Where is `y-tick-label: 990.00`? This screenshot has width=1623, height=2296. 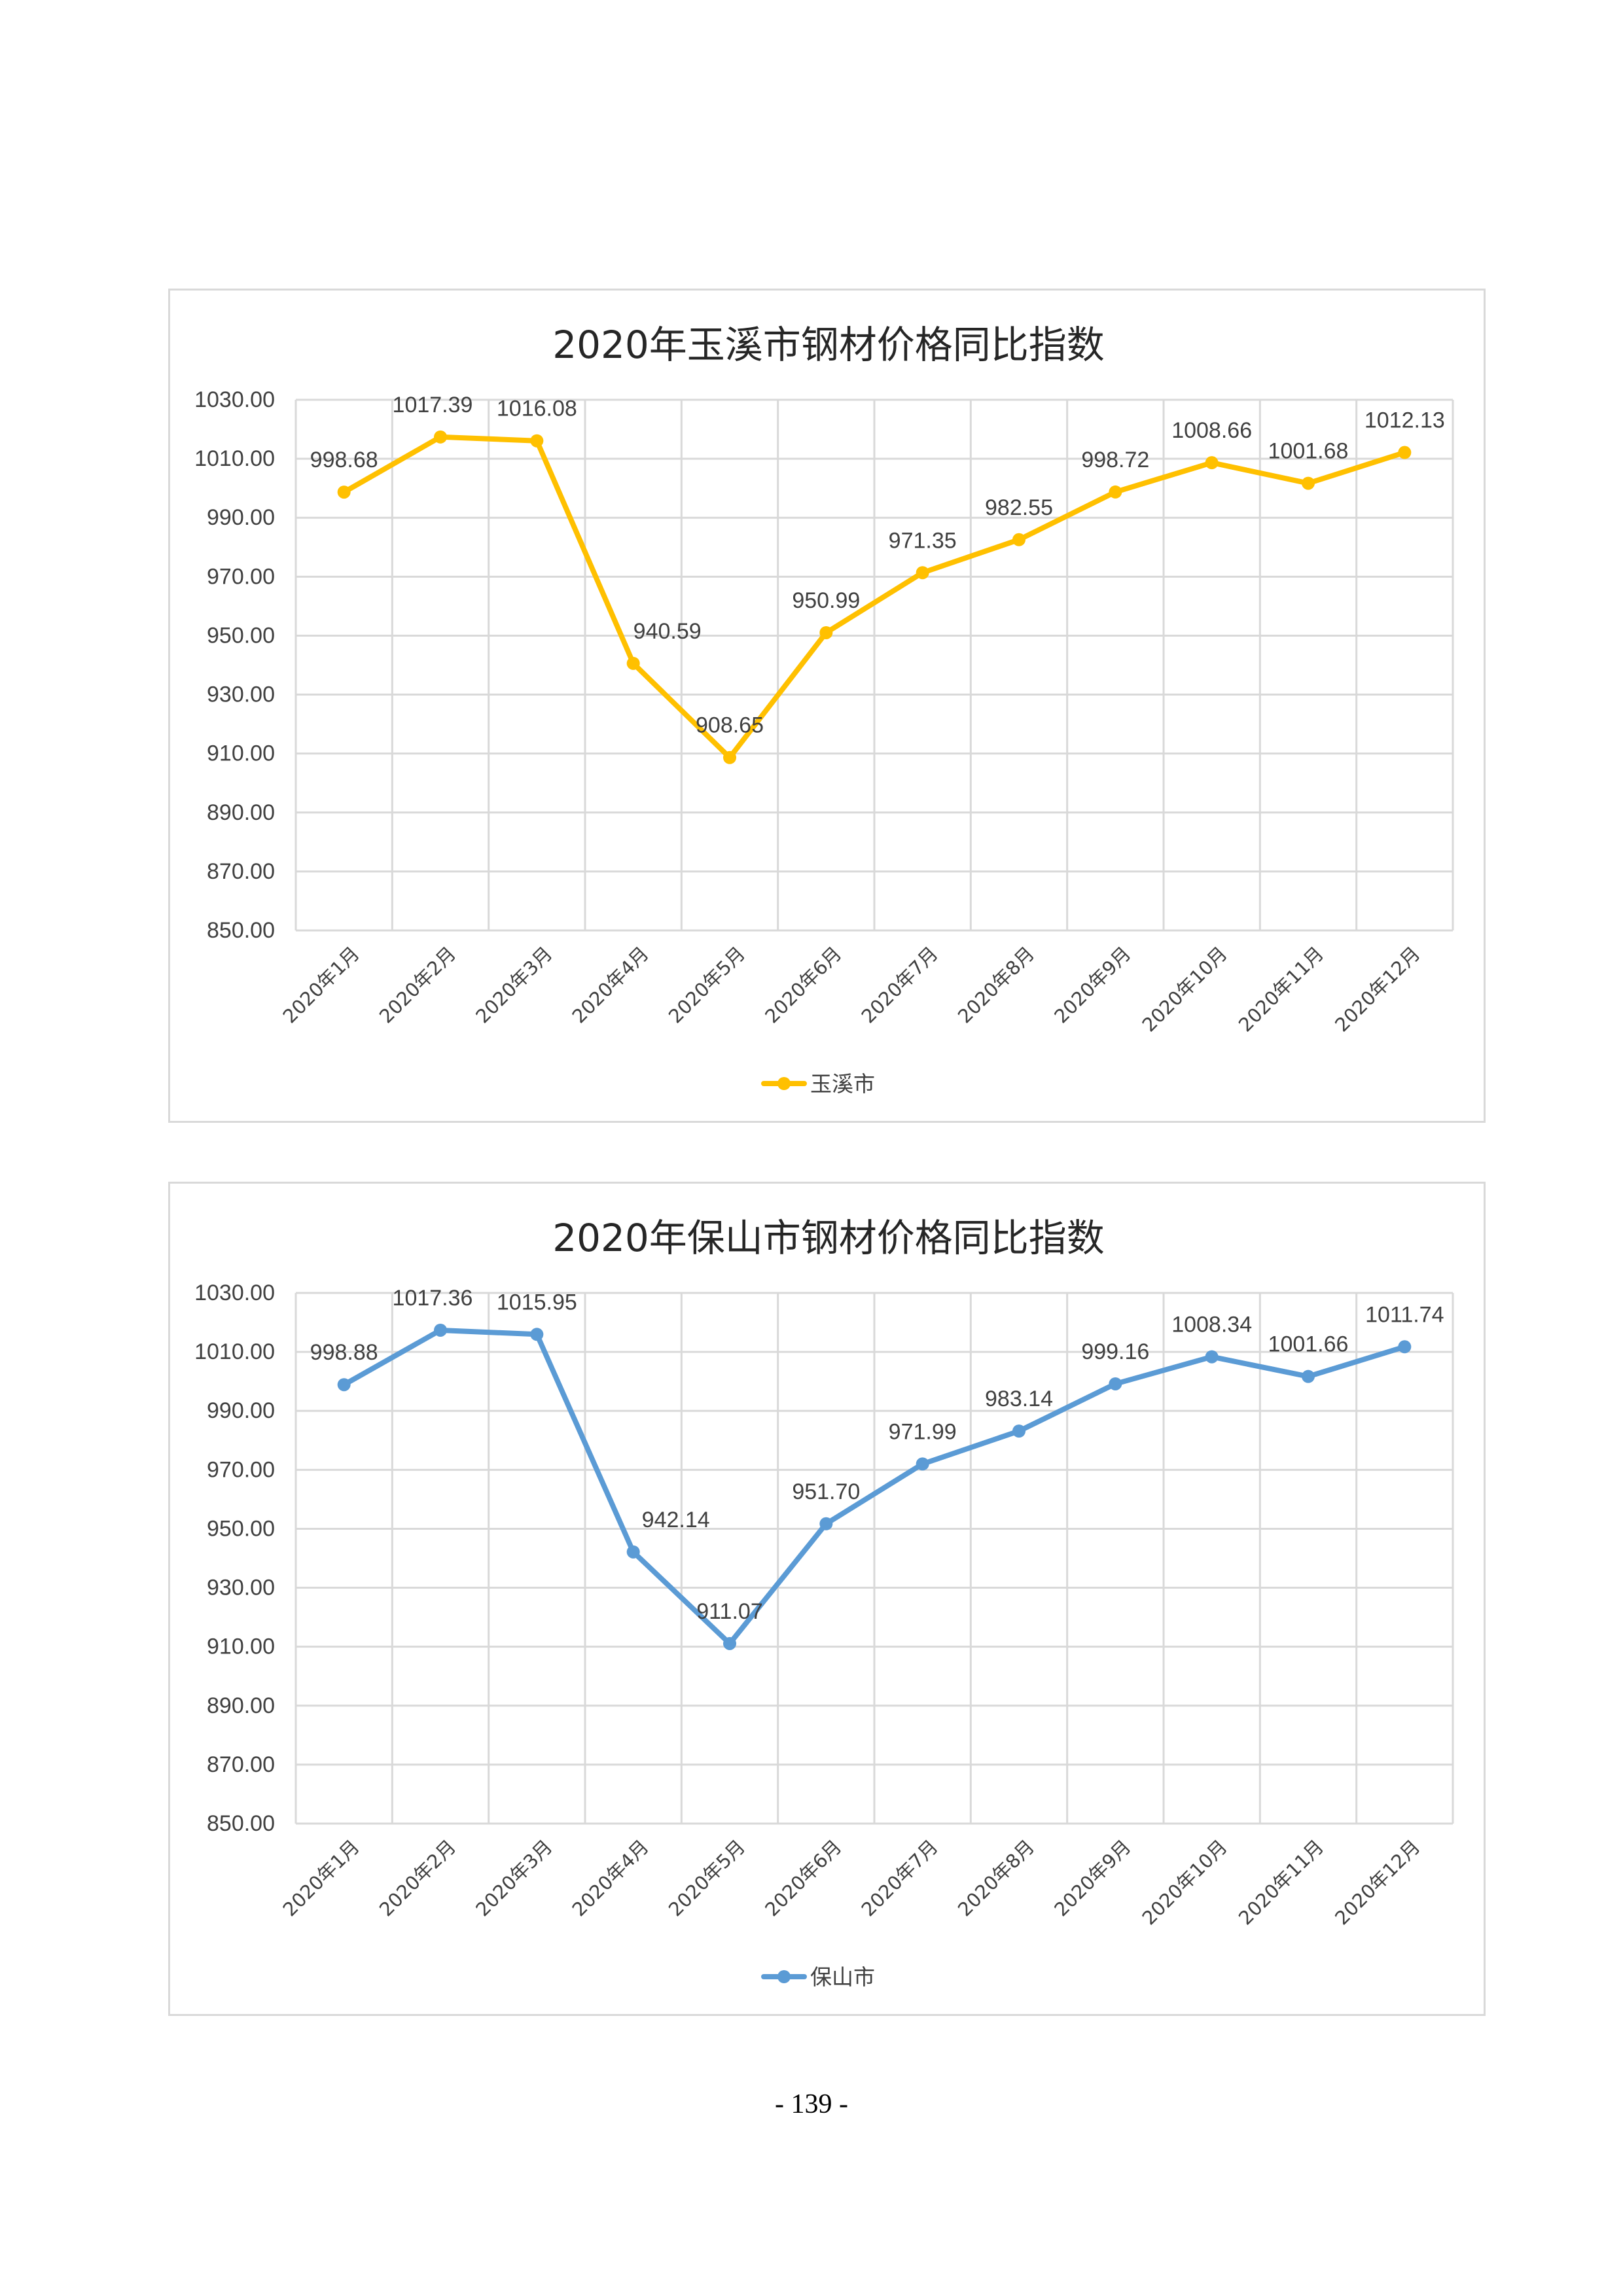
y-tick-label: 990.00 is located at coordinates (241, 1411).